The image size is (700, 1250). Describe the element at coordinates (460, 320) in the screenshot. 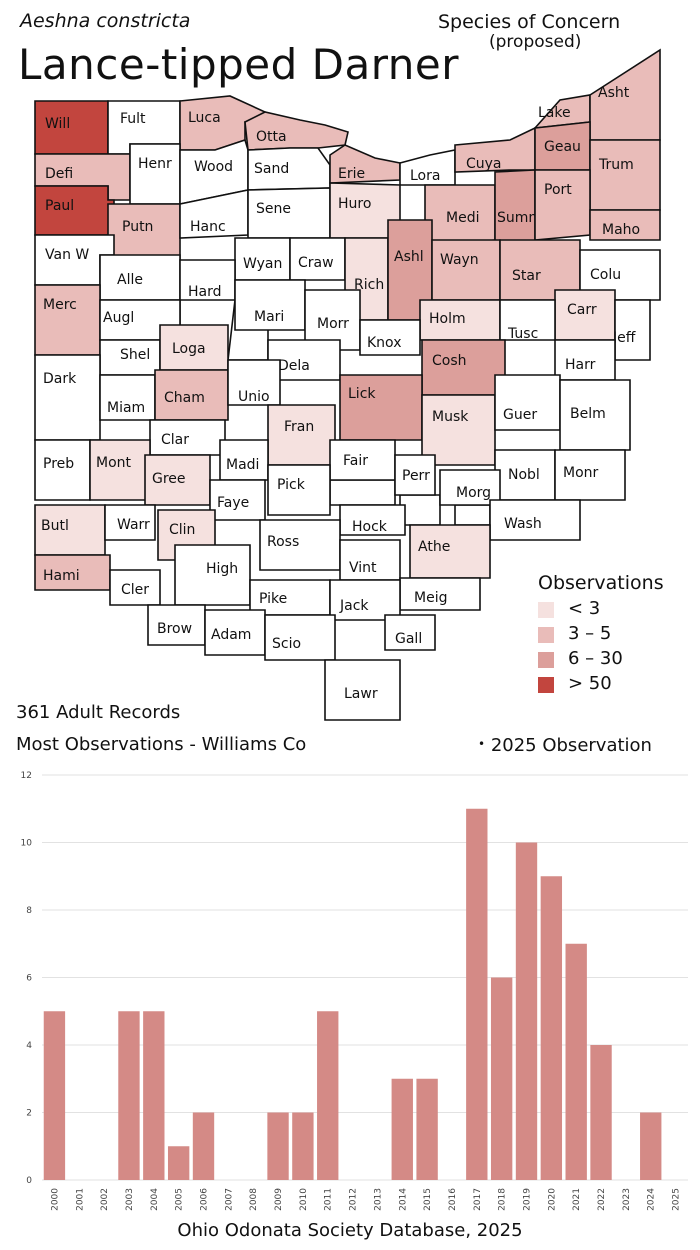

I see `county: Holm` at that location.